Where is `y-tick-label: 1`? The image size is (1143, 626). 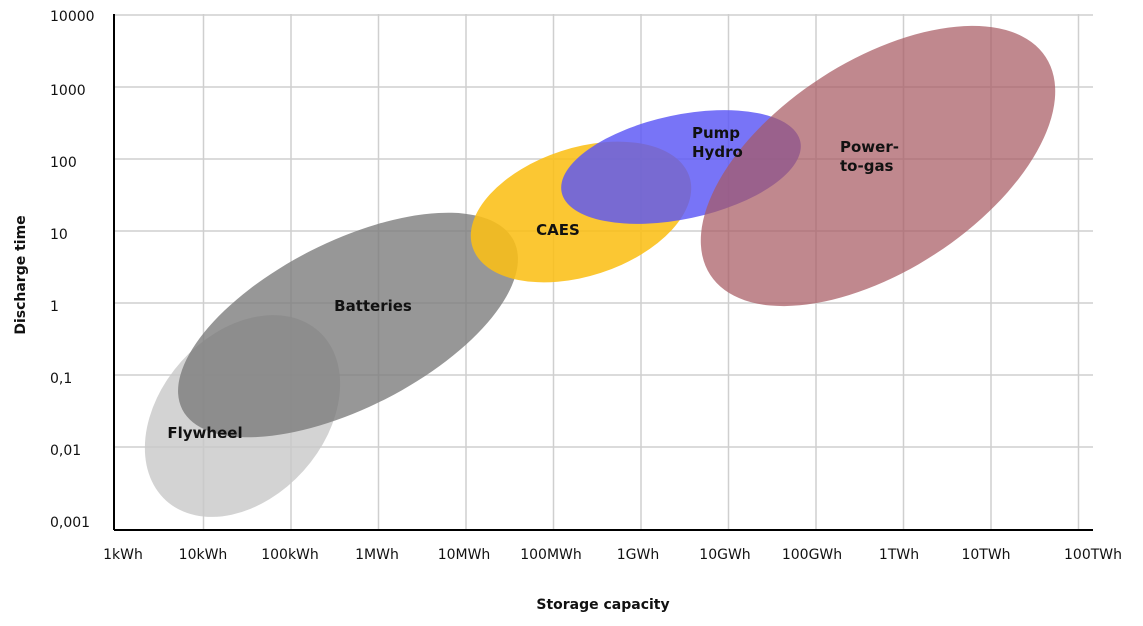
y-tick-label: 1 is located at coordinates (54, 307).